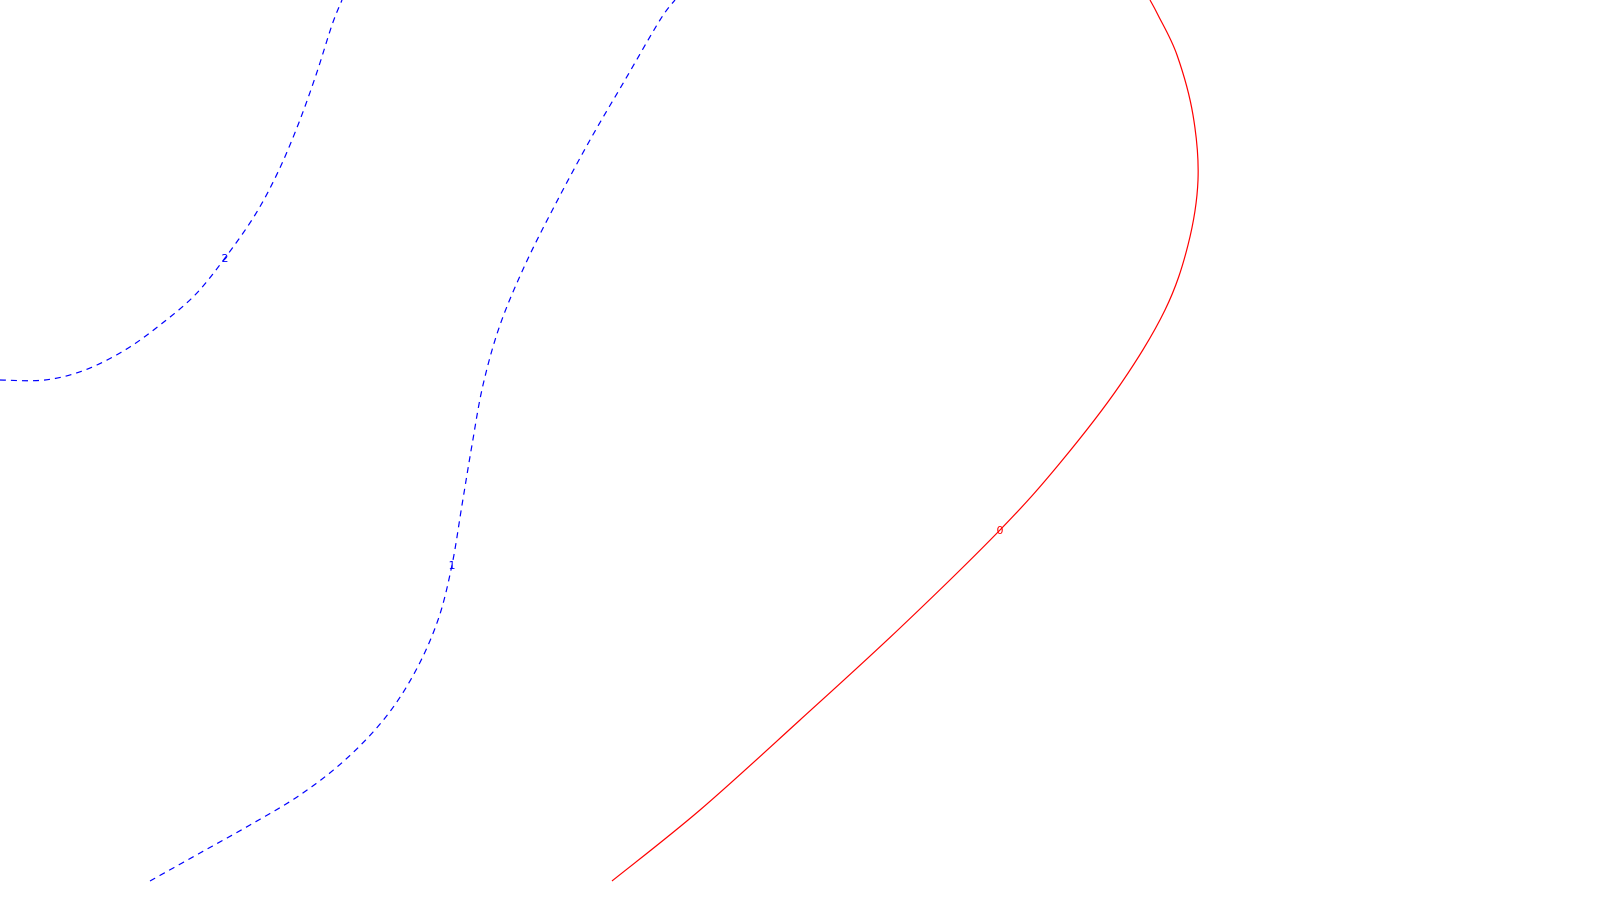 Image resolution: width=1600 pixels, height=900 pixels. I want to click on contour-label-1: 1, so click(452, 565).